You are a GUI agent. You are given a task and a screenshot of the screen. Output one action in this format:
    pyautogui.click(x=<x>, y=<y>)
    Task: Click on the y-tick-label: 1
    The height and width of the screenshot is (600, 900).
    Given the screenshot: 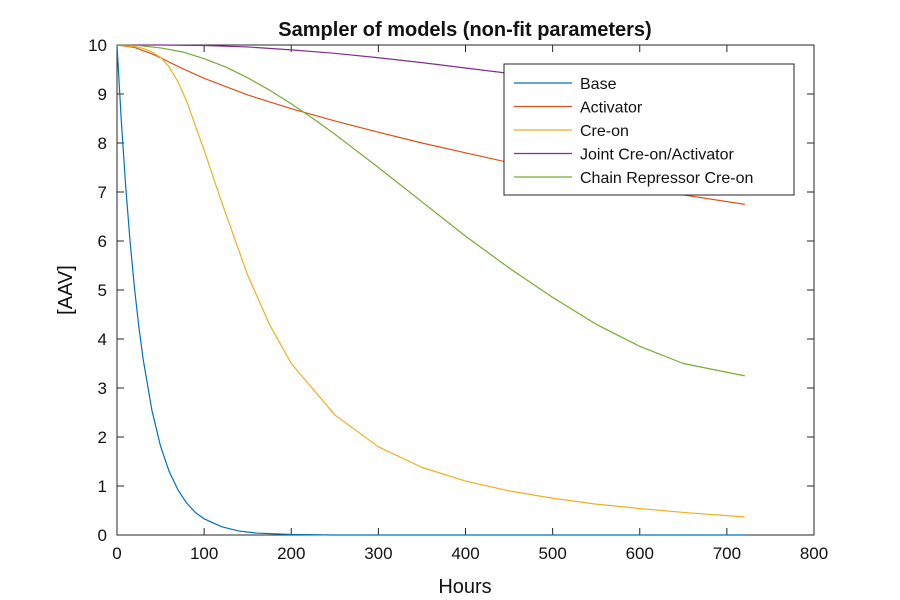 What is the action you would take?
    pyautogui.click(x=102, y=486)
    